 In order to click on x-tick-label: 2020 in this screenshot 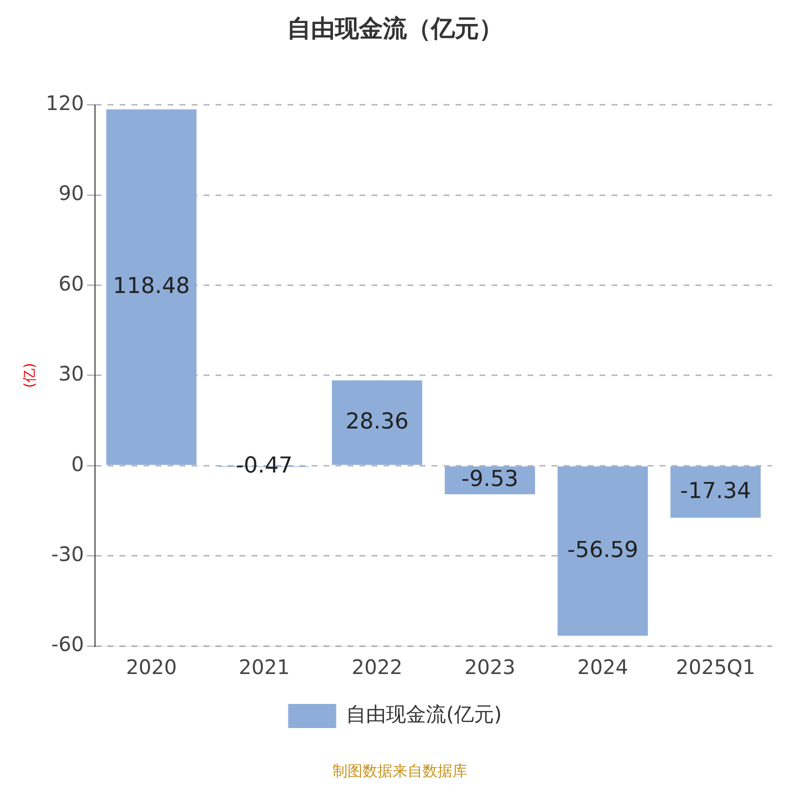, I will do `click(151, 667)`.